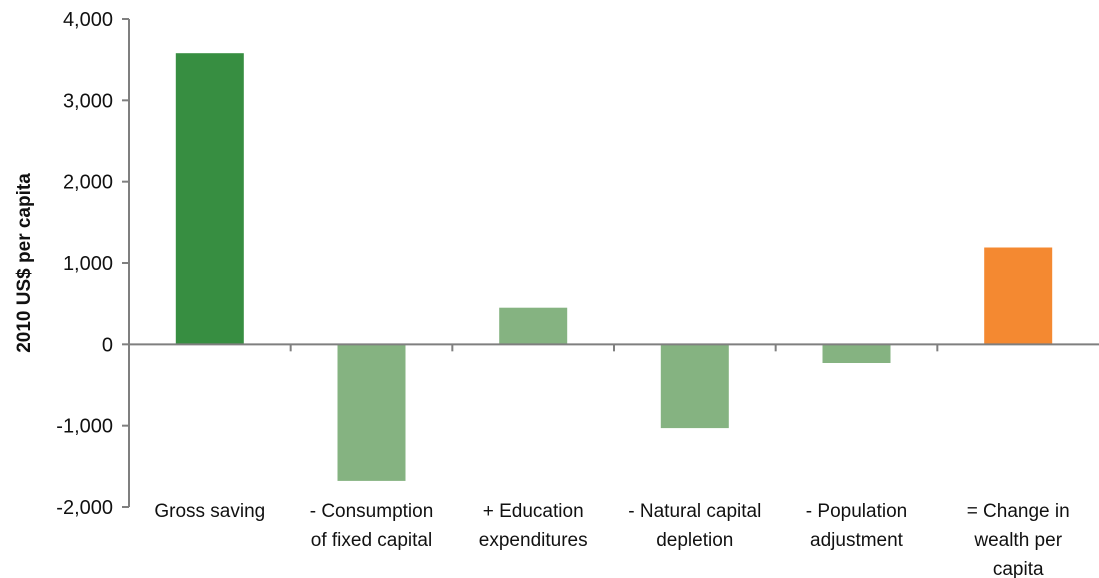 The width and height of the screenshot is (1099, 578). I want to click on x-category-label: + Education expenditures, so click(533, 526).